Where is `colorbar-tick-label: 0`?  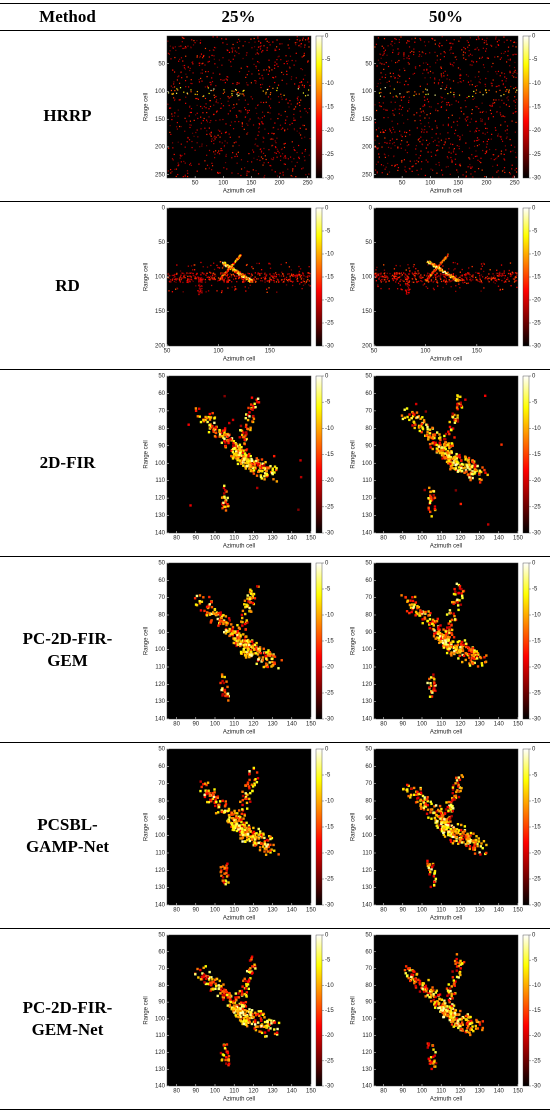 colorbar-tick-label: 0 is located at coordinates (534, 377).